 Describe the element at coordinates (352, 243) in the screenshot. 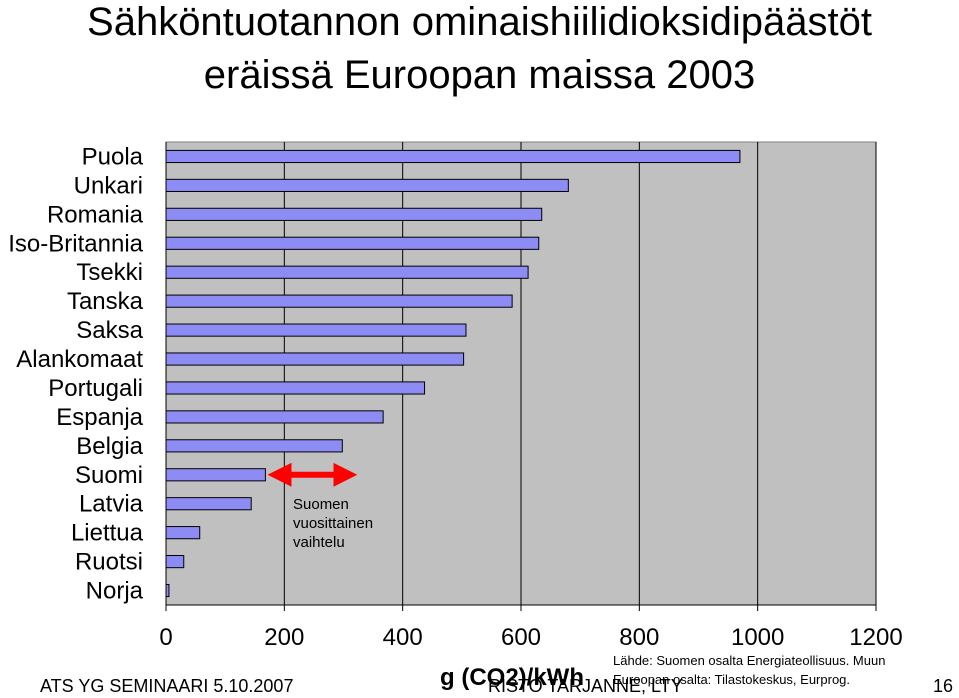

I see `bar-iso-britannia` at that location.